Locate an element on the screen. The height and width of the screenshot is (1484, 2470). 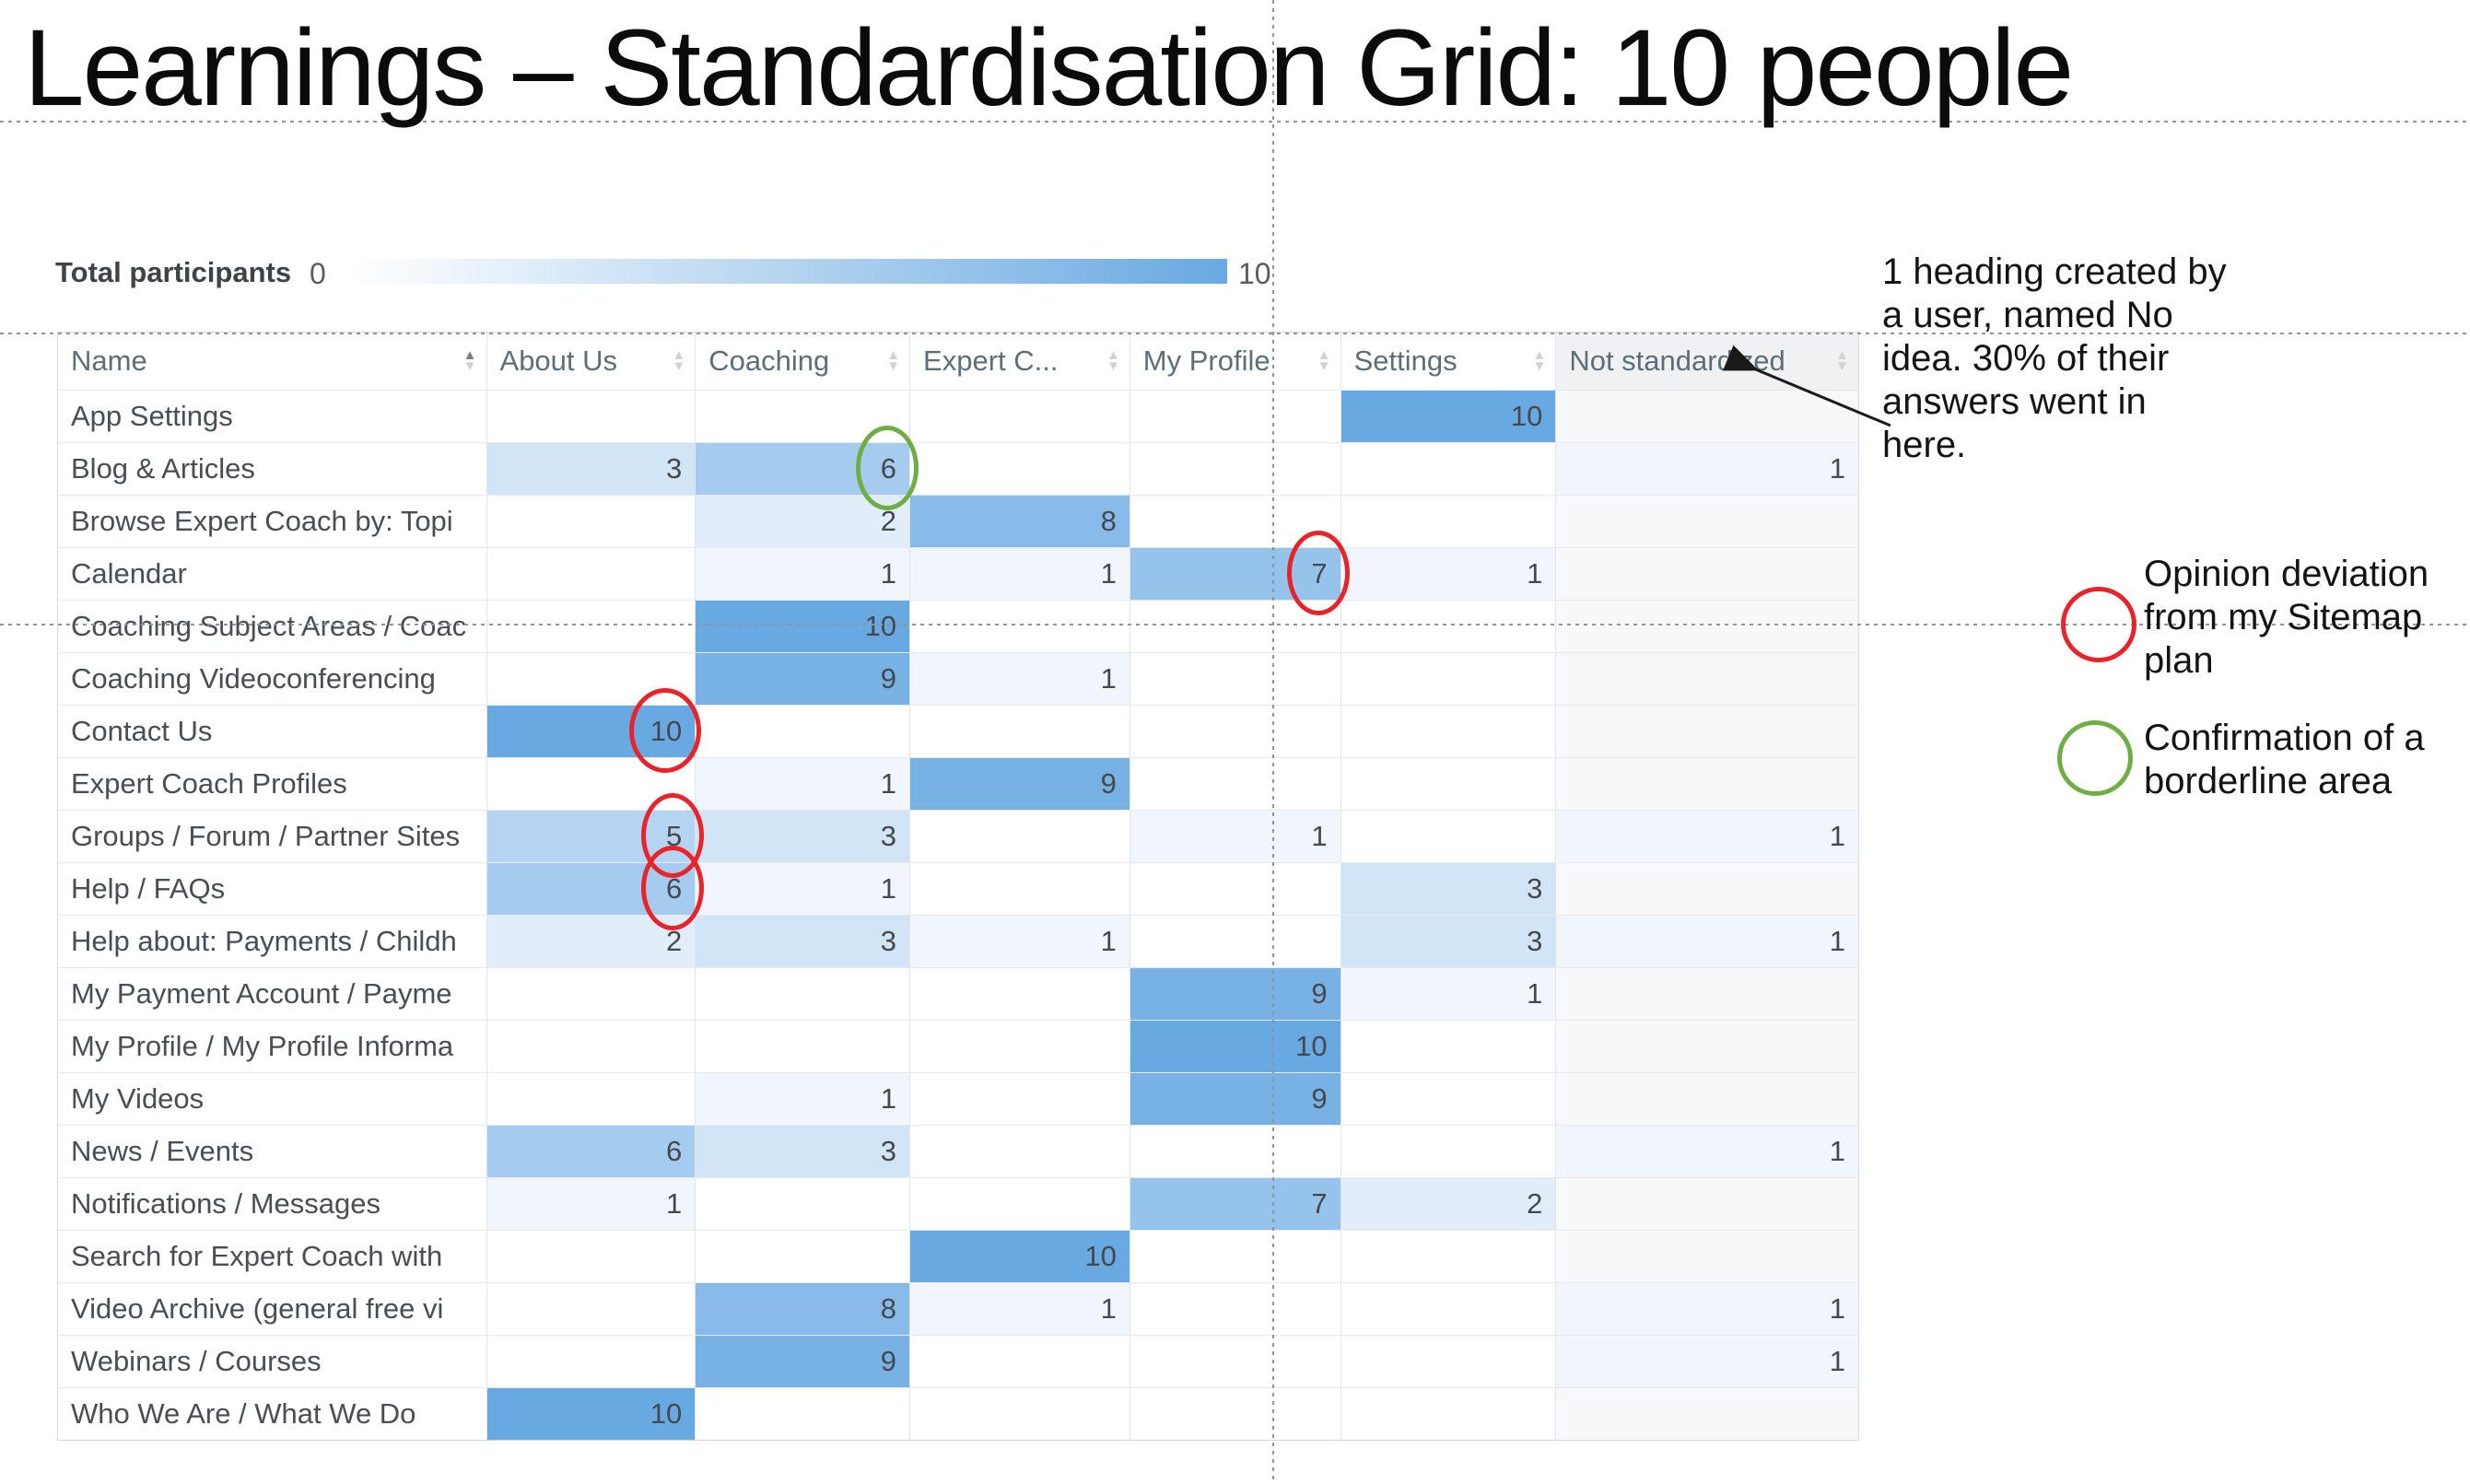
table-row: Webinars / Courses 9 1 is located at coordinates (958, 1361).